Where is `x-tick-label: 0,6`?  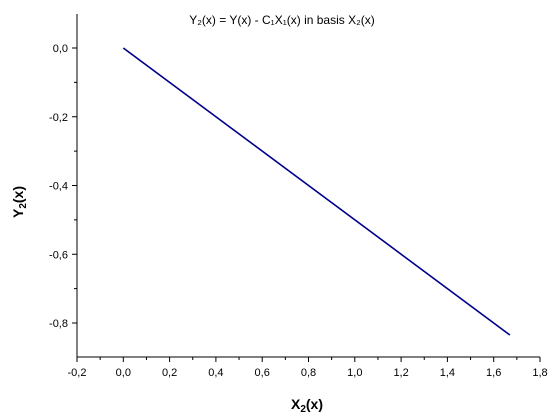 x-tick-label: 0,6 is located at coordinates (262, 373).